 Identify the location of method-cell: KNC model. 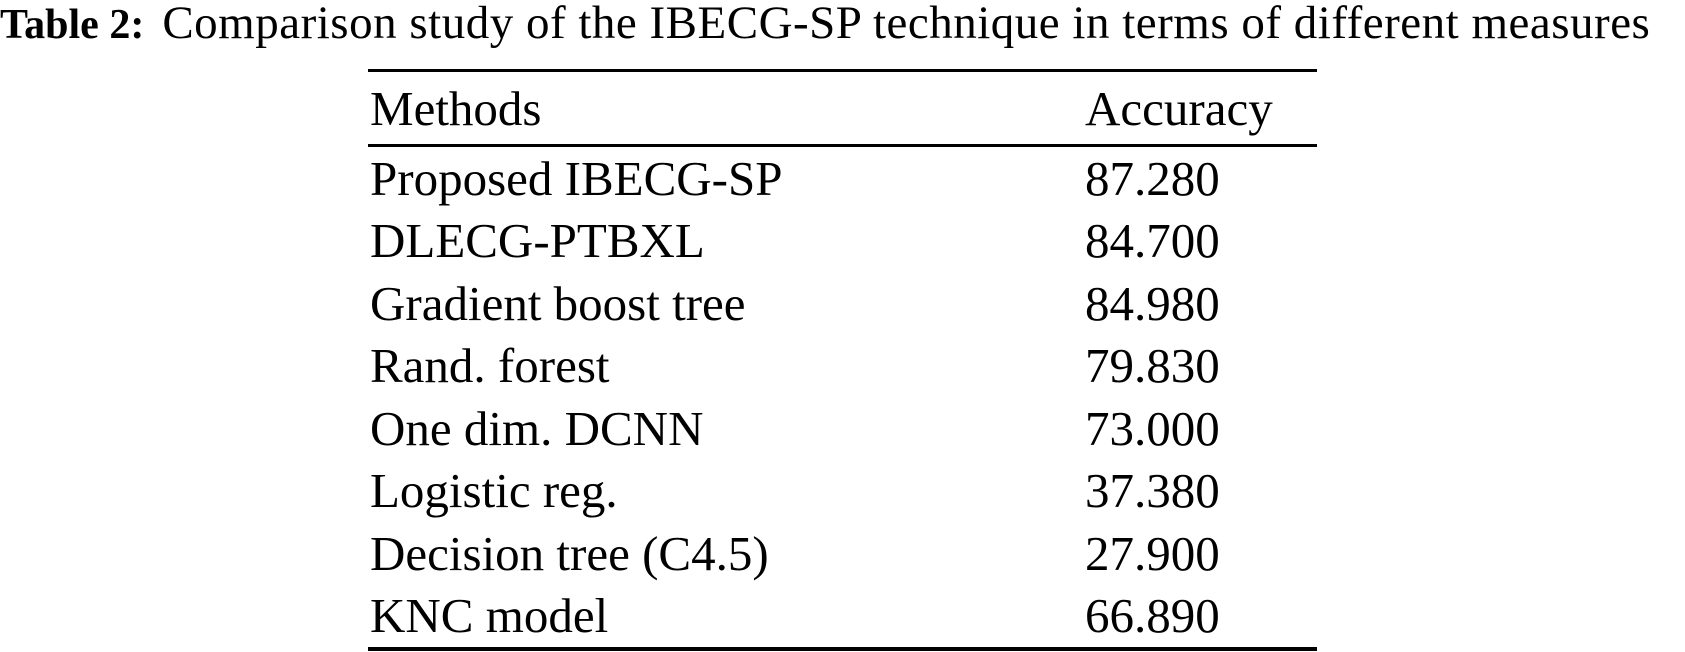
(489, 616).